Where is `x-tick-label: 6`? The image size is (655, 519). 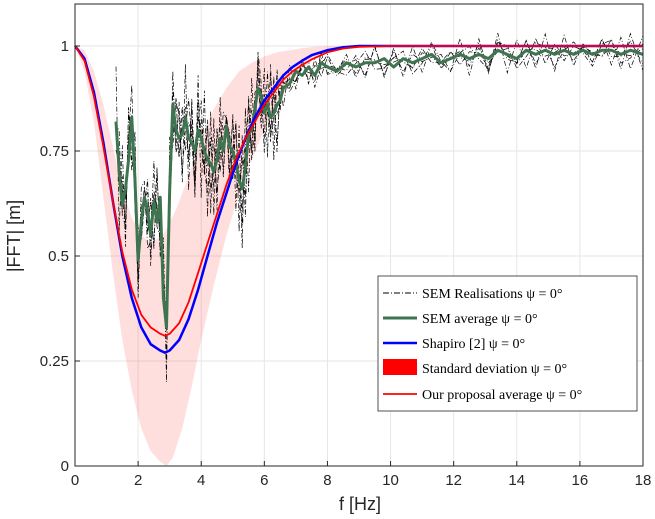
x-tick-label: 6 is located at coordinates (264, 480).